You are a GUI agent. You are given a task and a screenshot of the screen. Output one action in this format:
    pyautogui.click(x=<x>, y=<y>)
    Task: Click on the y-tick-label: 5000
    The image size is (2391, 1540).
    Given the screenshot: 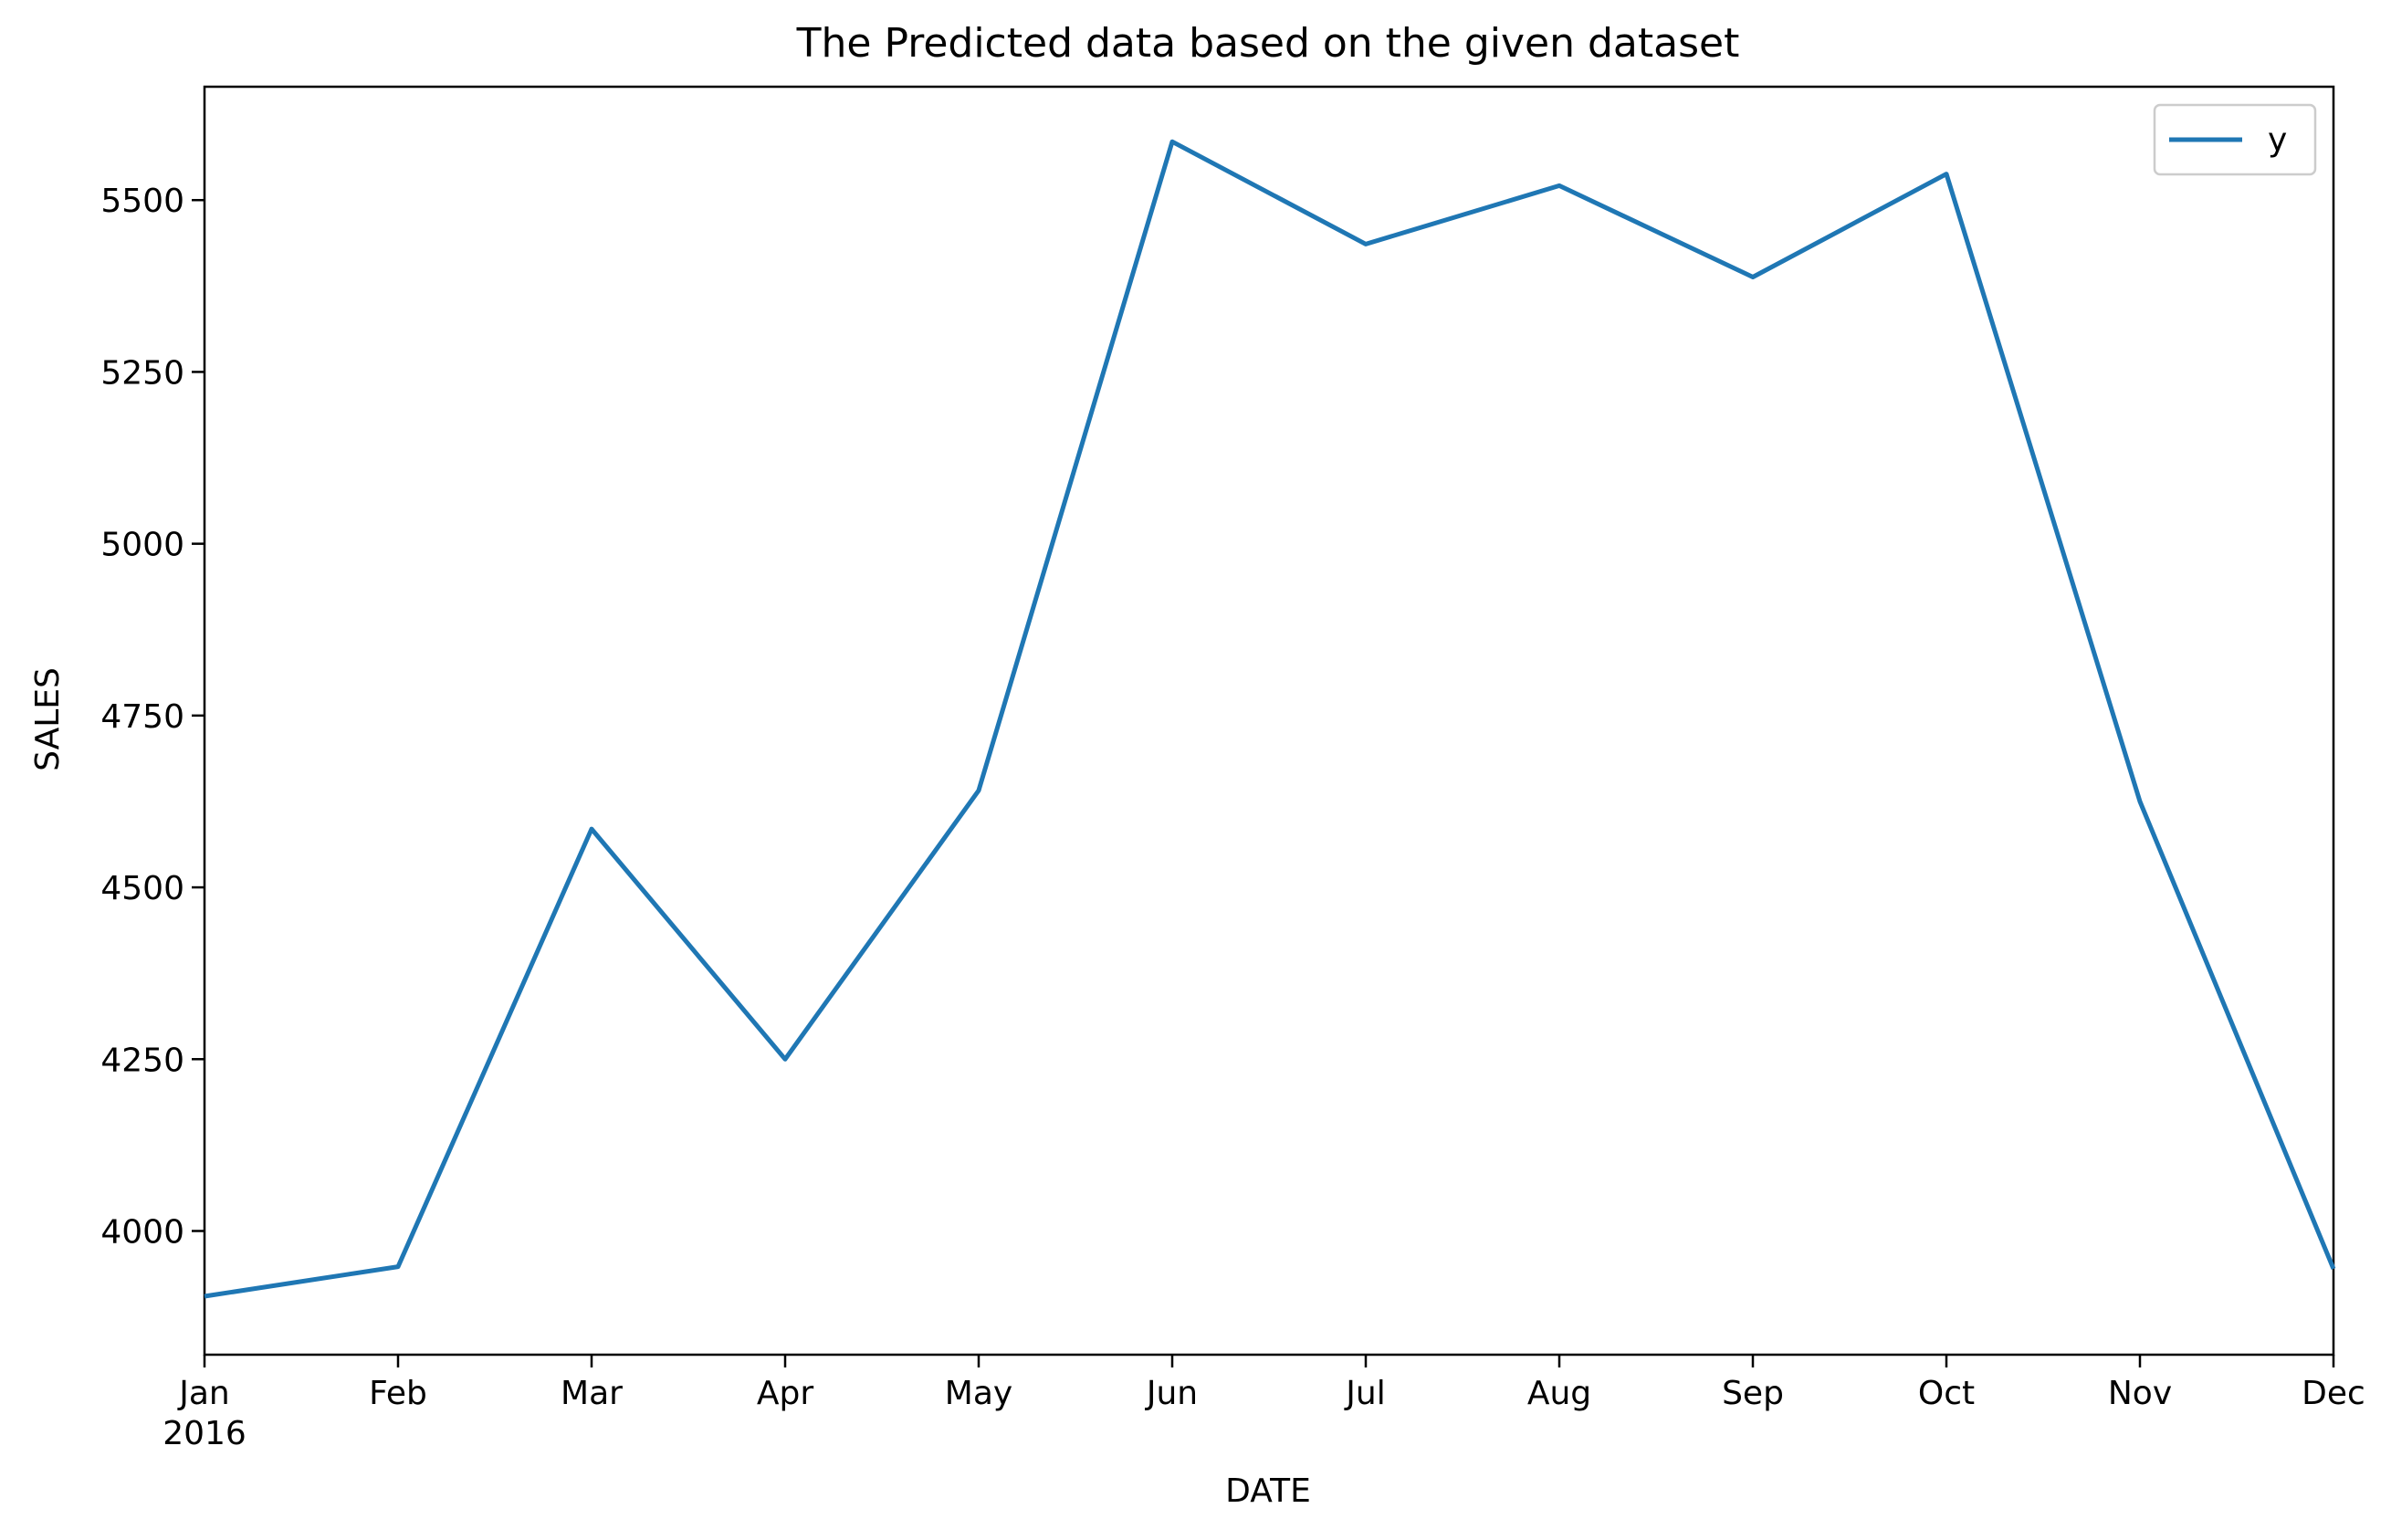 What is the action you would take?
    pyautogui.click(x=142, y=545)
    